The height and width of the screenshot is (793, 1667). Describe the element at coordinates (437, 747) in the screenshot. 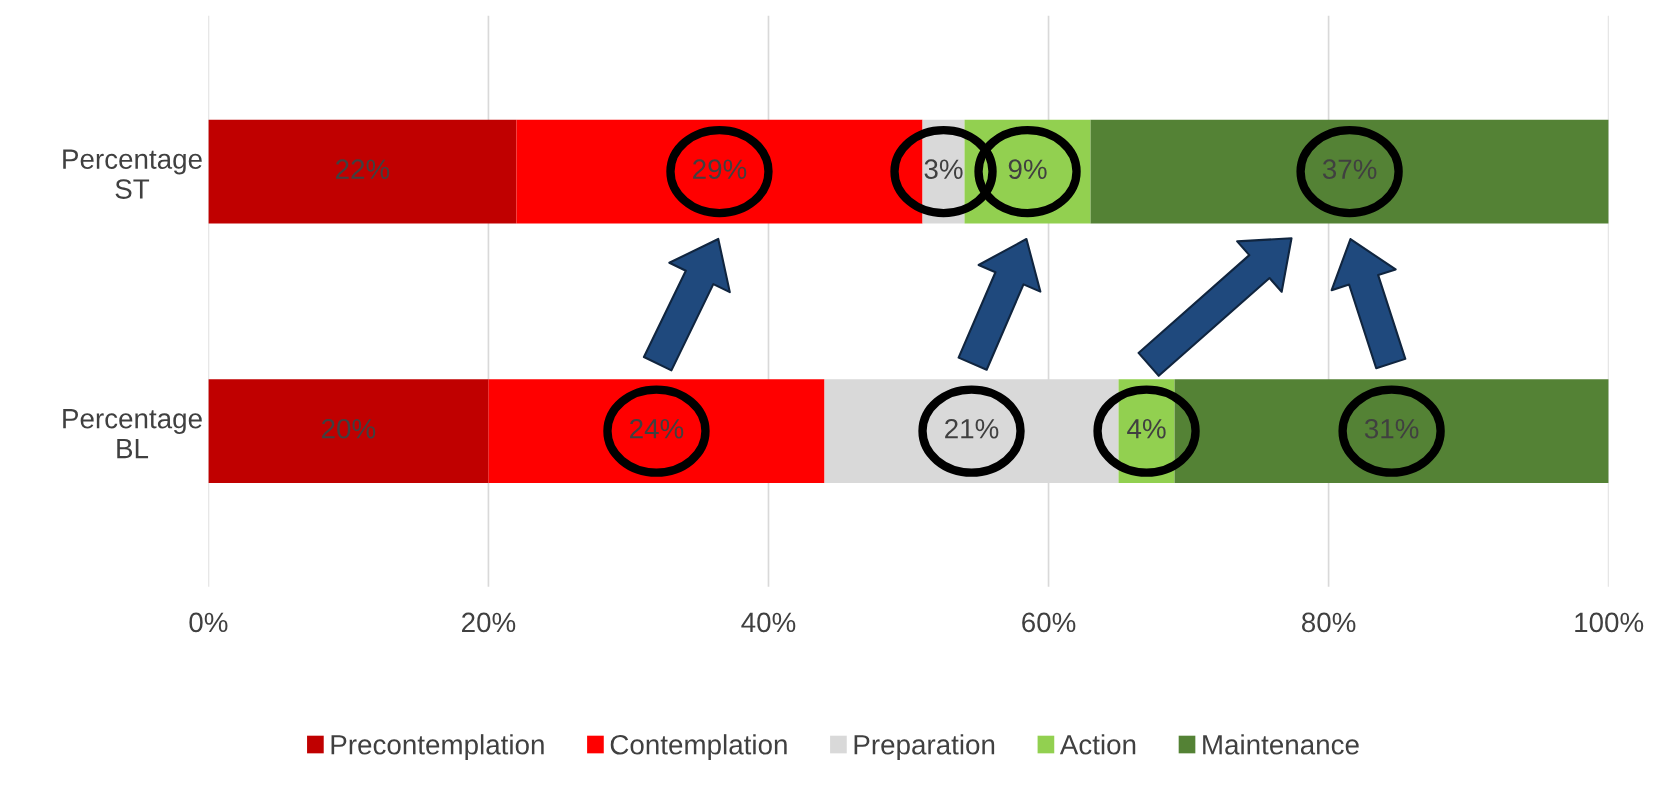

I see `legend-label: Precontemplation` at that location.